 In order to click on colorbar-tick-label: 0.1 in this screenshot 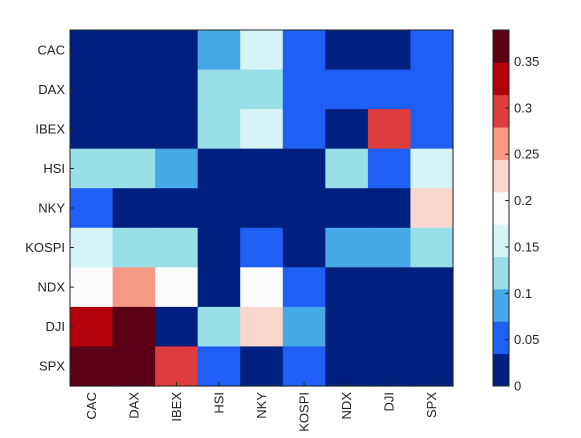, I will do `click(523, 293)`.